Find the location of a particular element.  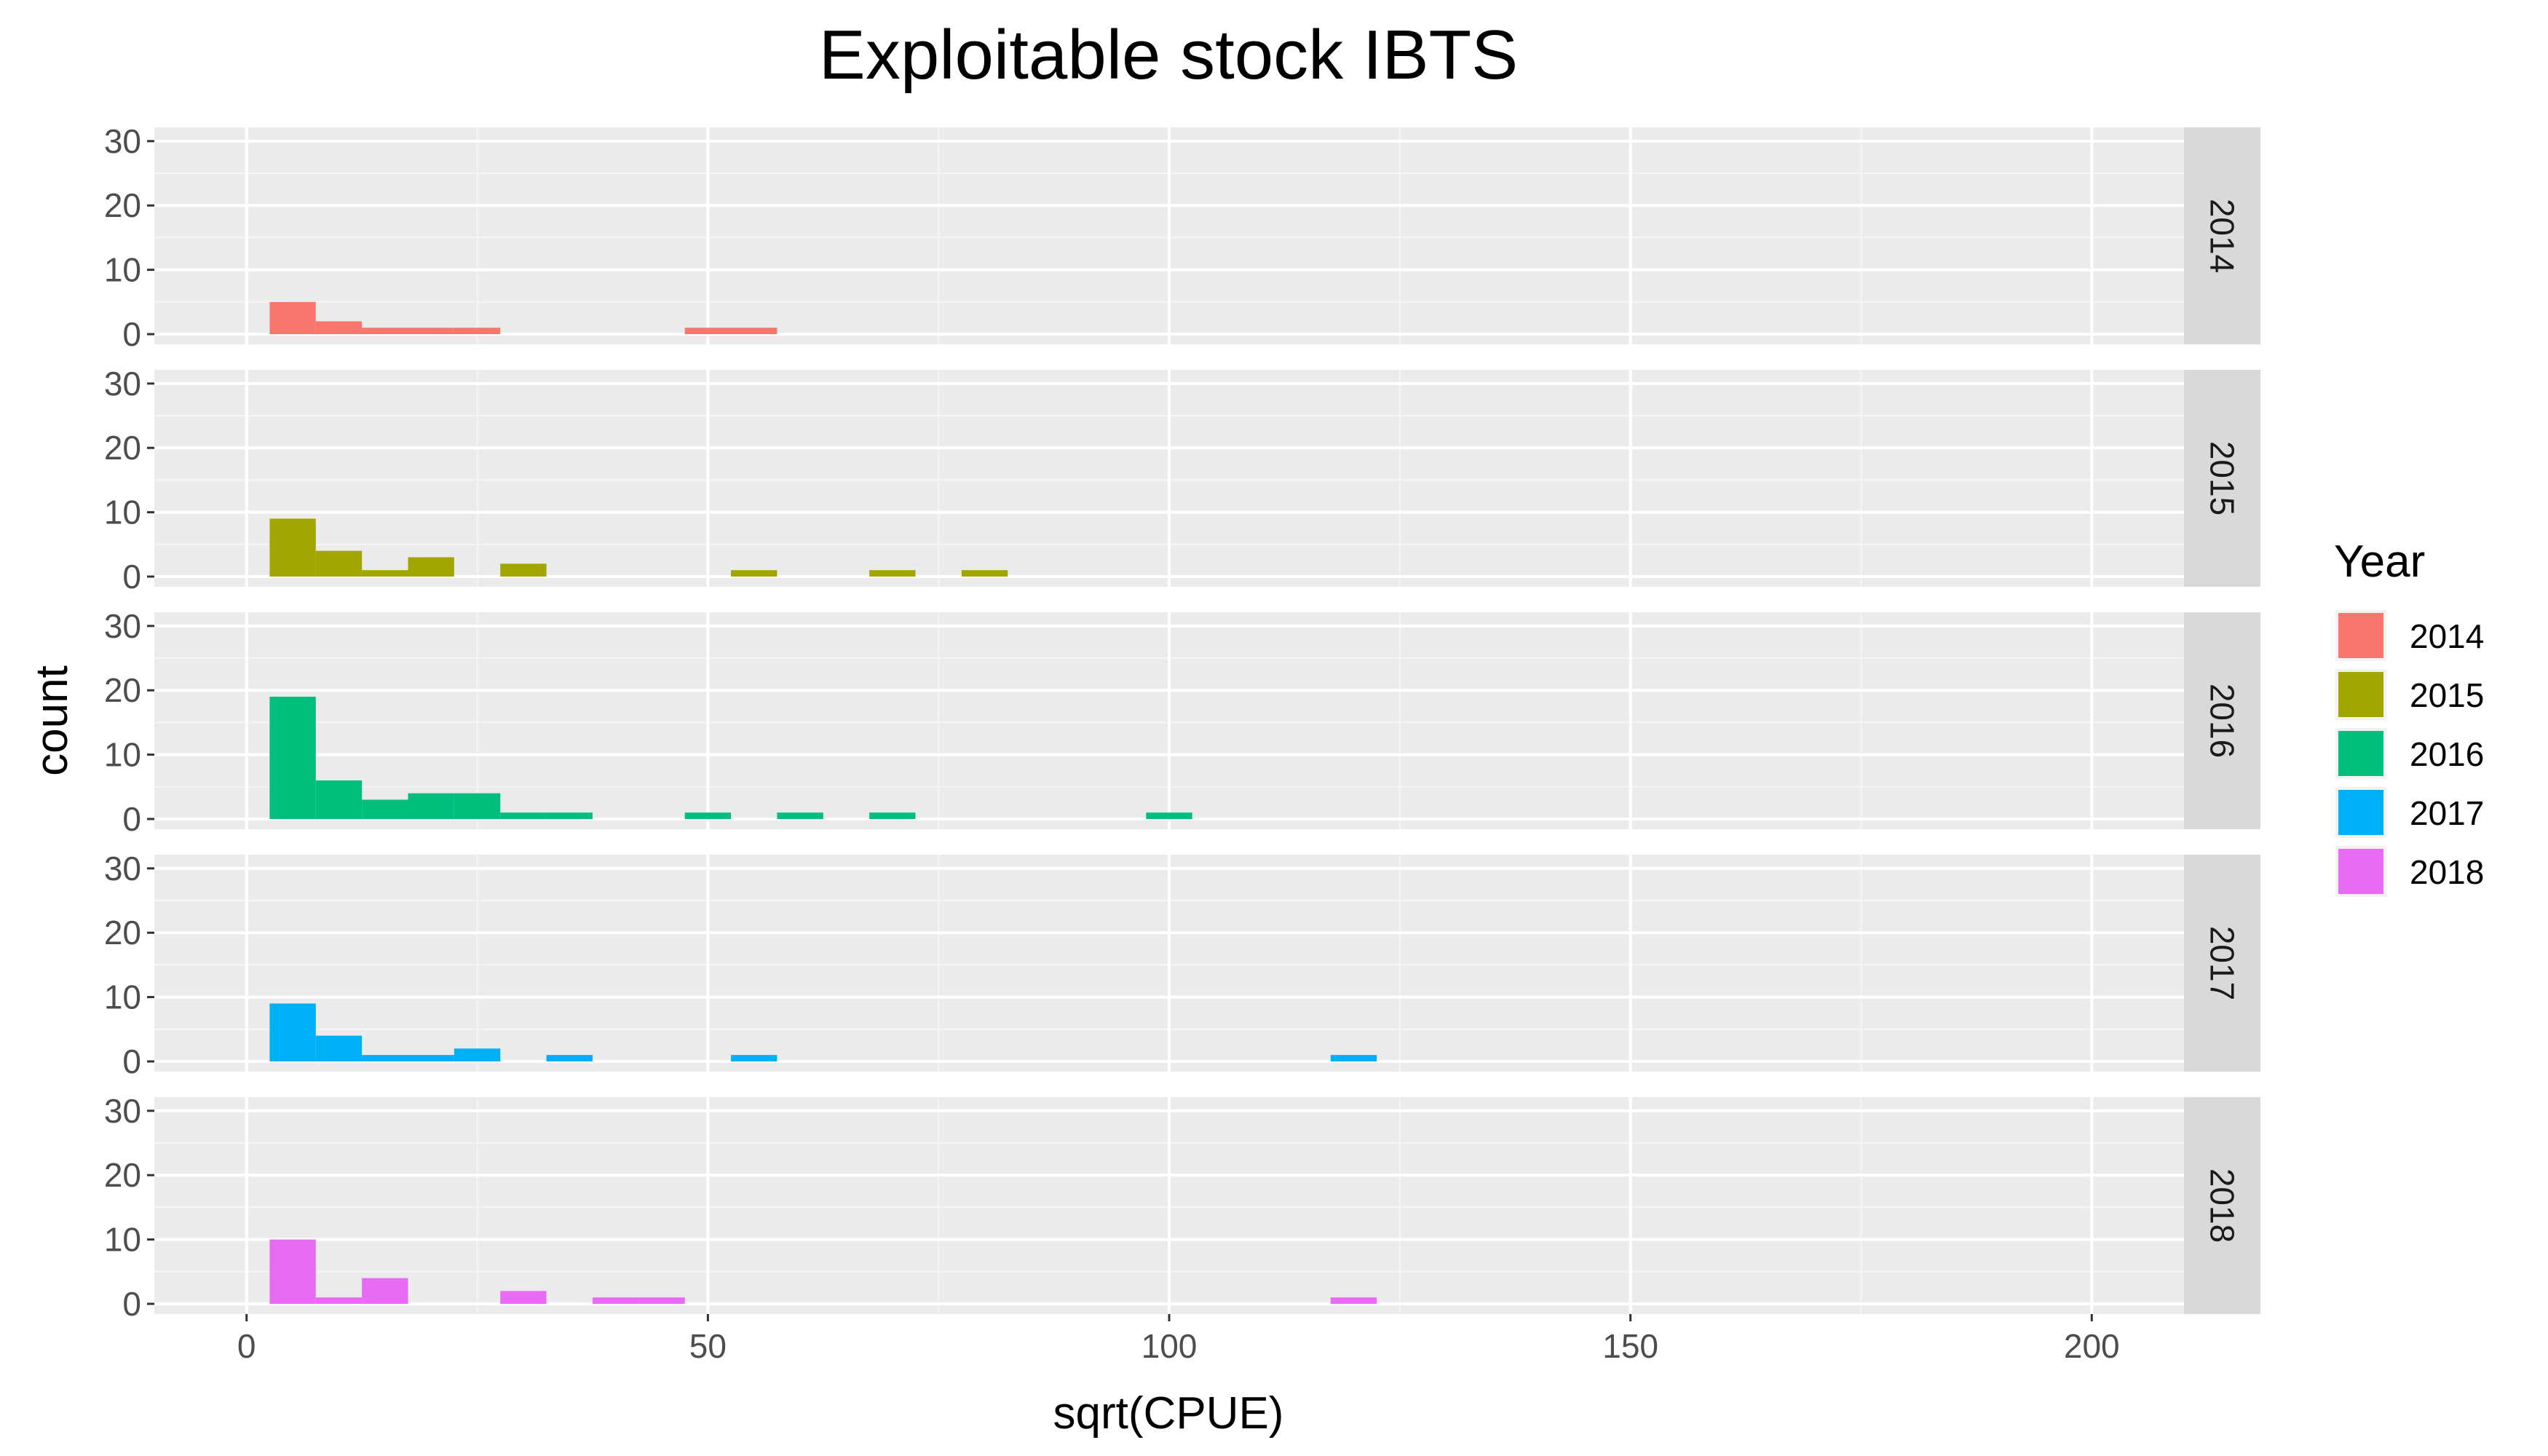

legend: Year 2014 2015 2016 2017 2018 is located at coordinates (2409, 717).